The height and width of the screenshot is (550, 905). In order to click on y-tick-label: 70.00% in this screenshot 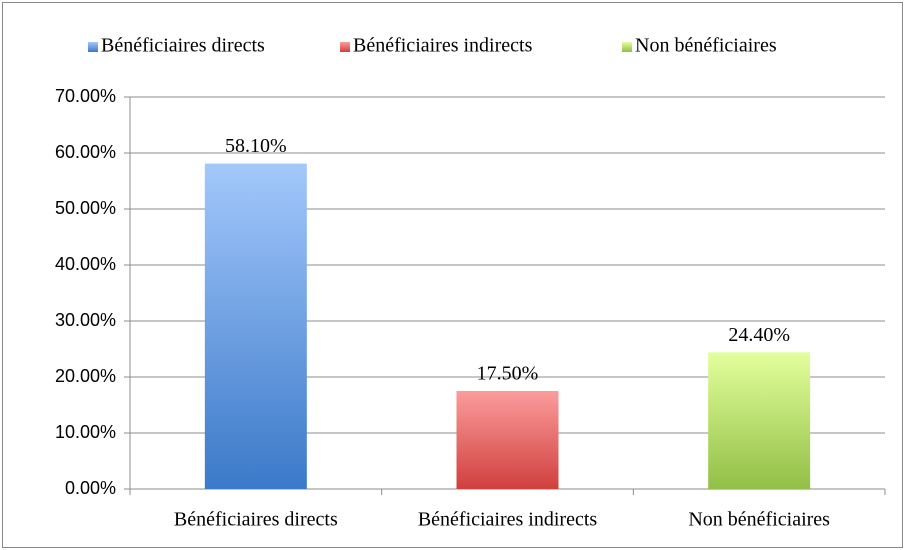, I will do `click(85, 96)`.